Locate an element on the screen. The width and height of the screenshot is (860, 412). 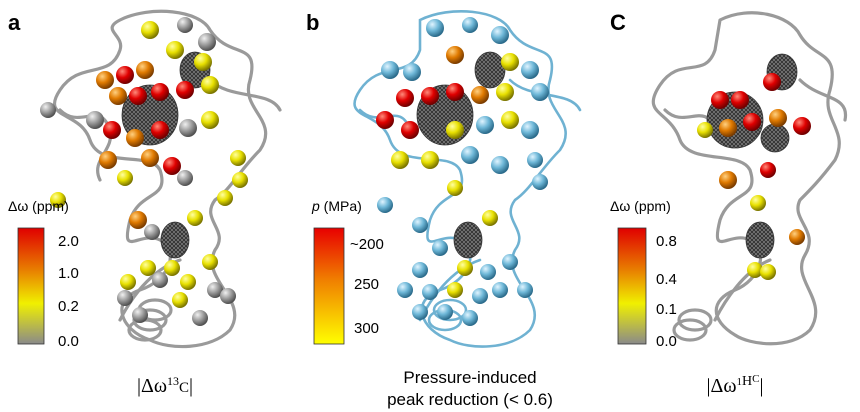
caption: |Δω1HC| is located at coordinates (734, 385).